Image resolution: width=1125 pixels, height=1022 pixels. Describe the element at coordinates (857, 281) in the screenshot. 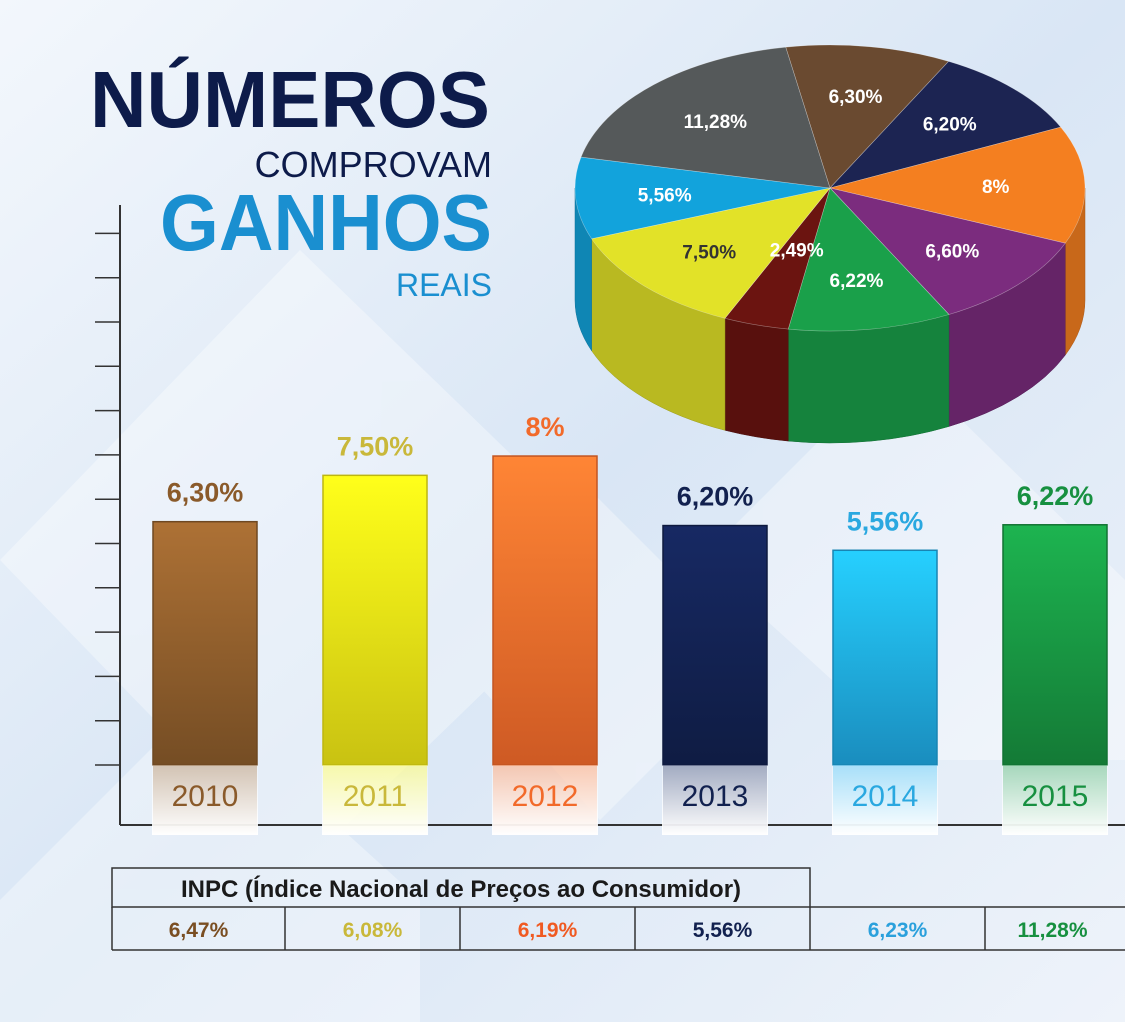

I see `pie-label: 6,22%` at that location.